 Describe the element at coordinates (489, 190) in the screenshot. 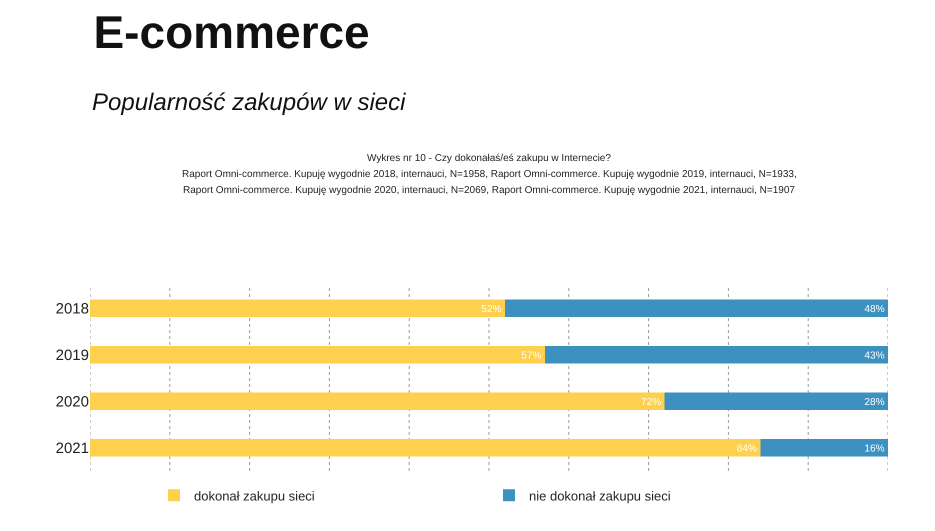

I see `text: Raport Omni-commerce. Kupuję wygodnie 2020, internauci, N=2069, Raport Omni-commerce. Kupuję wygodnie 2021, internauci, N=1907` at that location.